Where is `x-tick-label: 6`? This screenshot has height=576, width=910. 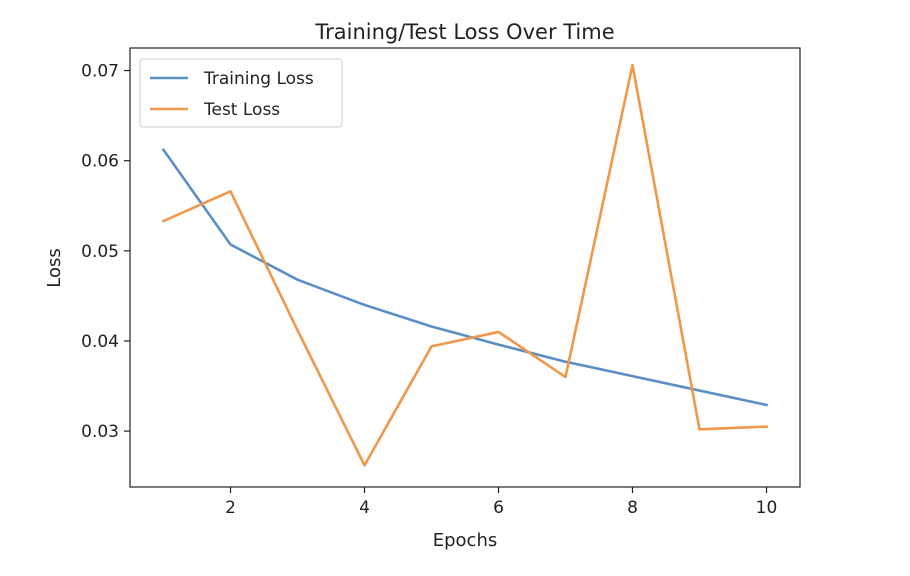 x-tick-label: 6 is located at coordinates (498, 508).